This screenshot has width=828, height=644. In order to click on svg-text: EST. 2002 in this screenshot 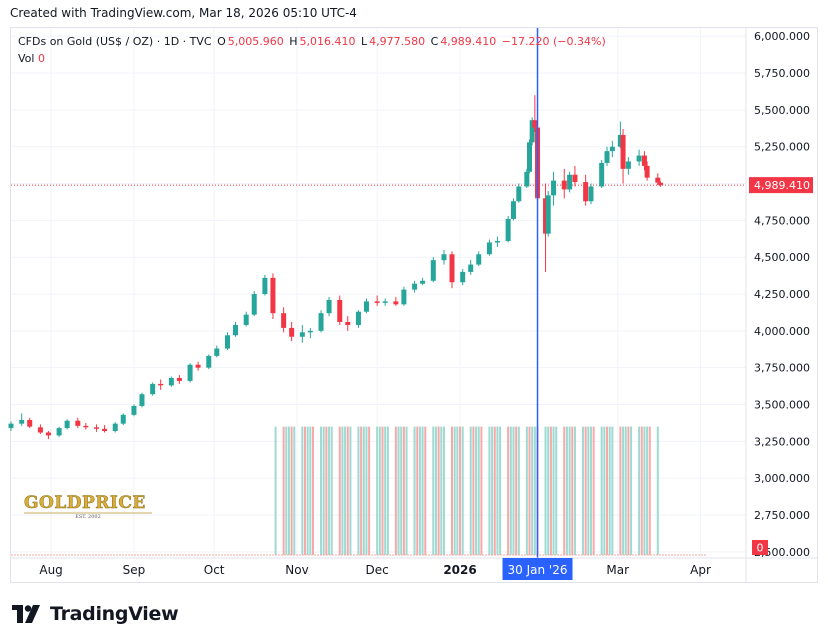, I will do `click(88, 517)`.